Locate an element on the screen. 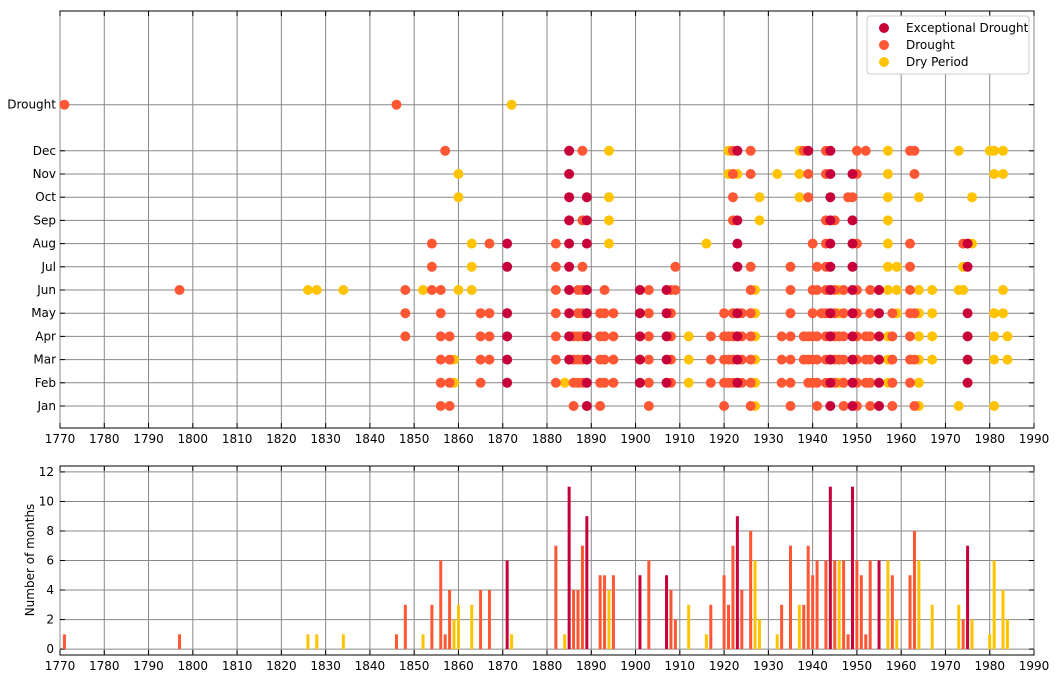 The image size is (1059, 681). point-dry-period-sep-1957 is located at coordinates (887, 220).